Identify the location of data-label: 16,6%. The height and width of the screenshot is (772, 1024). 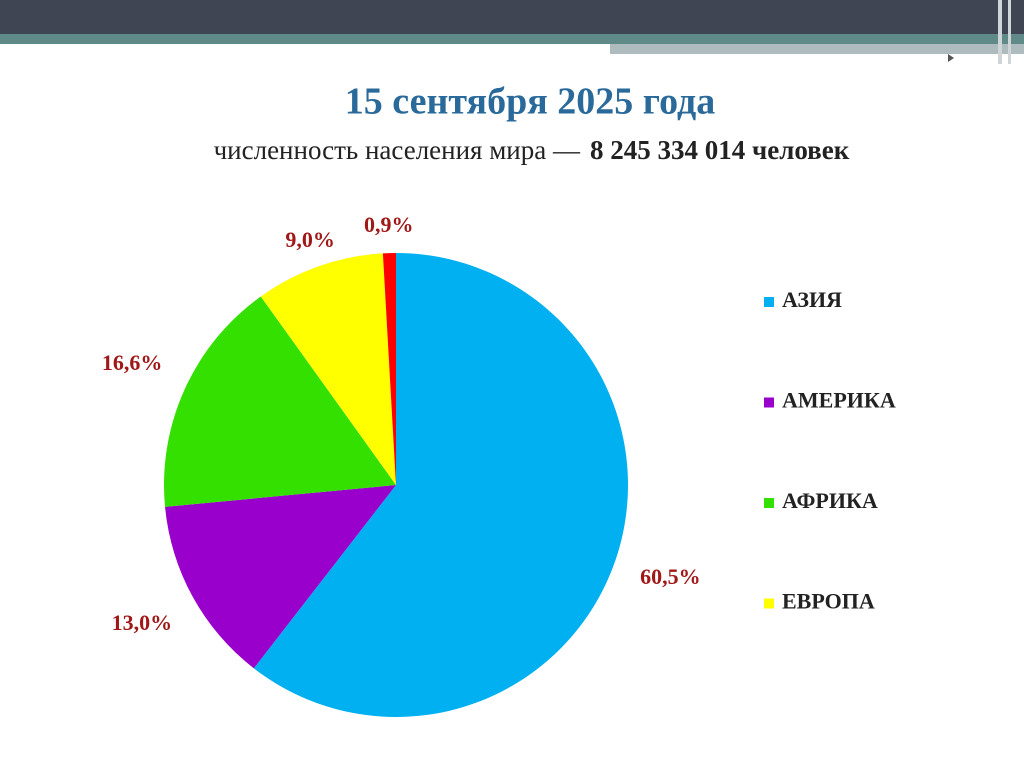
(132, 362).